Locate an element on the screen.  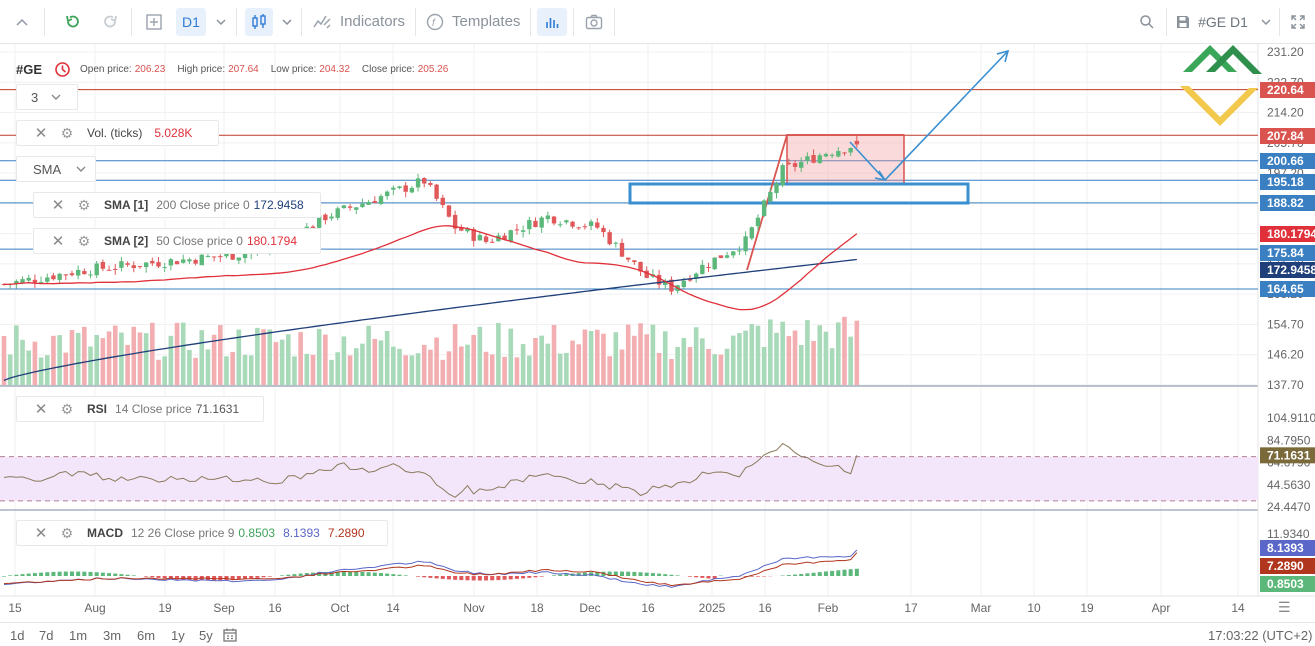
indicator-type-select: SMA is located at coordinates (56, 169).